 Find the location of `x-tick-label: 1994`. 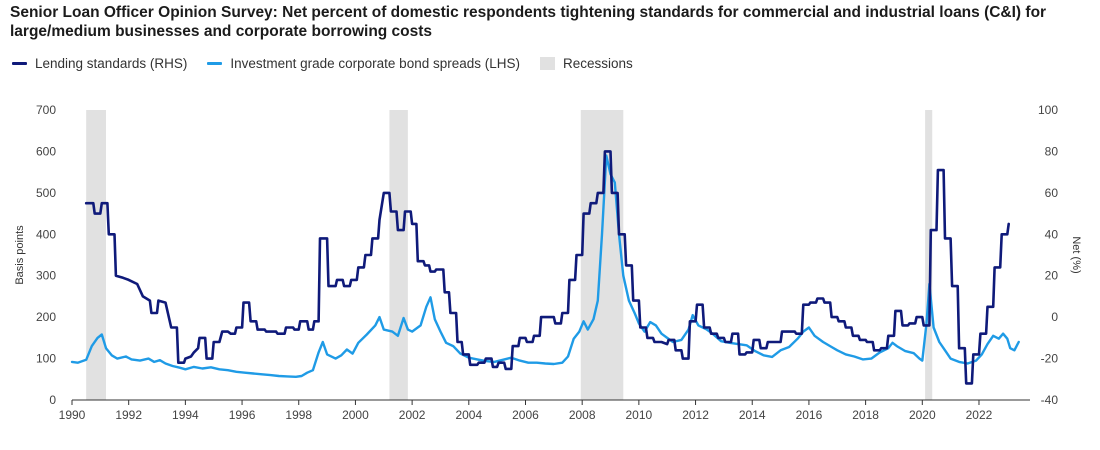

x-tick-label: 1994 is located at coordinates (185, 415).